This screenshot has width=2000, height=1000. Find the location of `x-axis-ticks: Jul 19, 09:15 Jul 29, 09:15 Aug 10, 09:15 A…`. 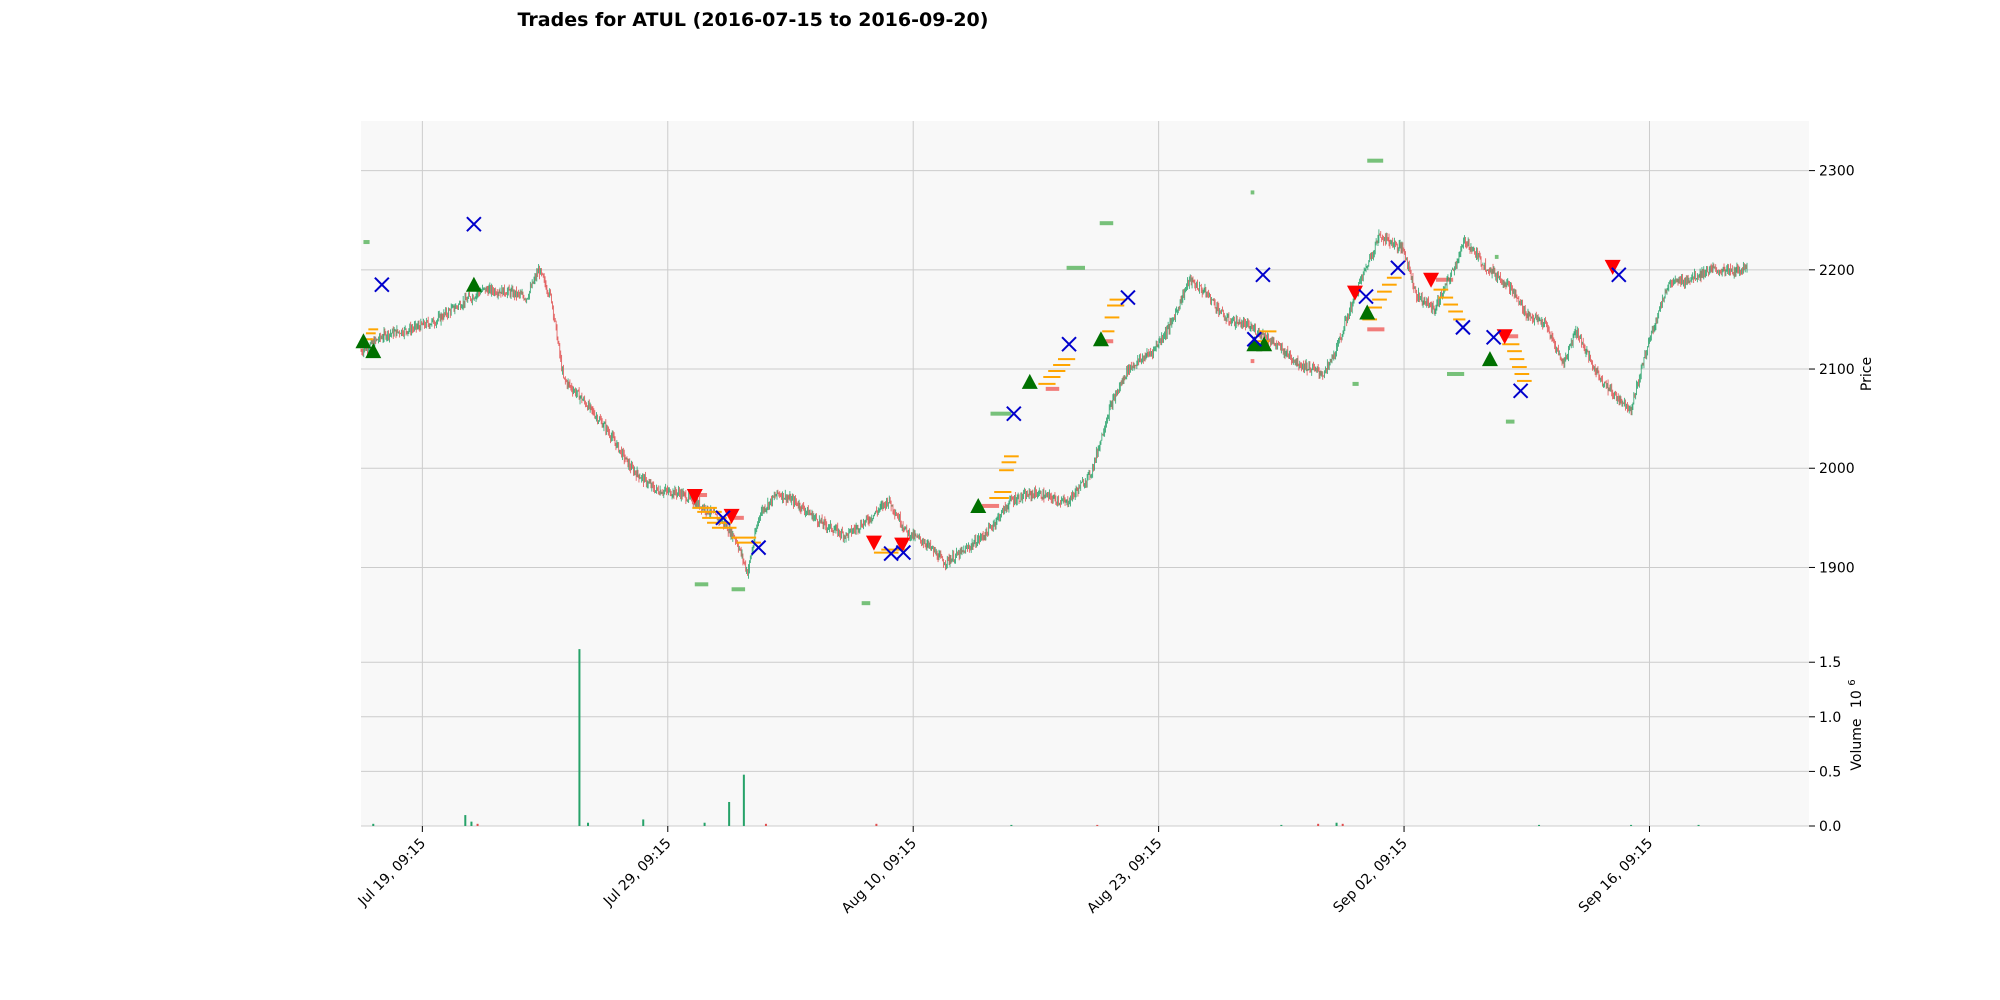

x-axis-ticks: Jul 19, 09:15 Jul 29, 09:15 Aug 10, 09:15 A… is located at coordinates (1006, 871).